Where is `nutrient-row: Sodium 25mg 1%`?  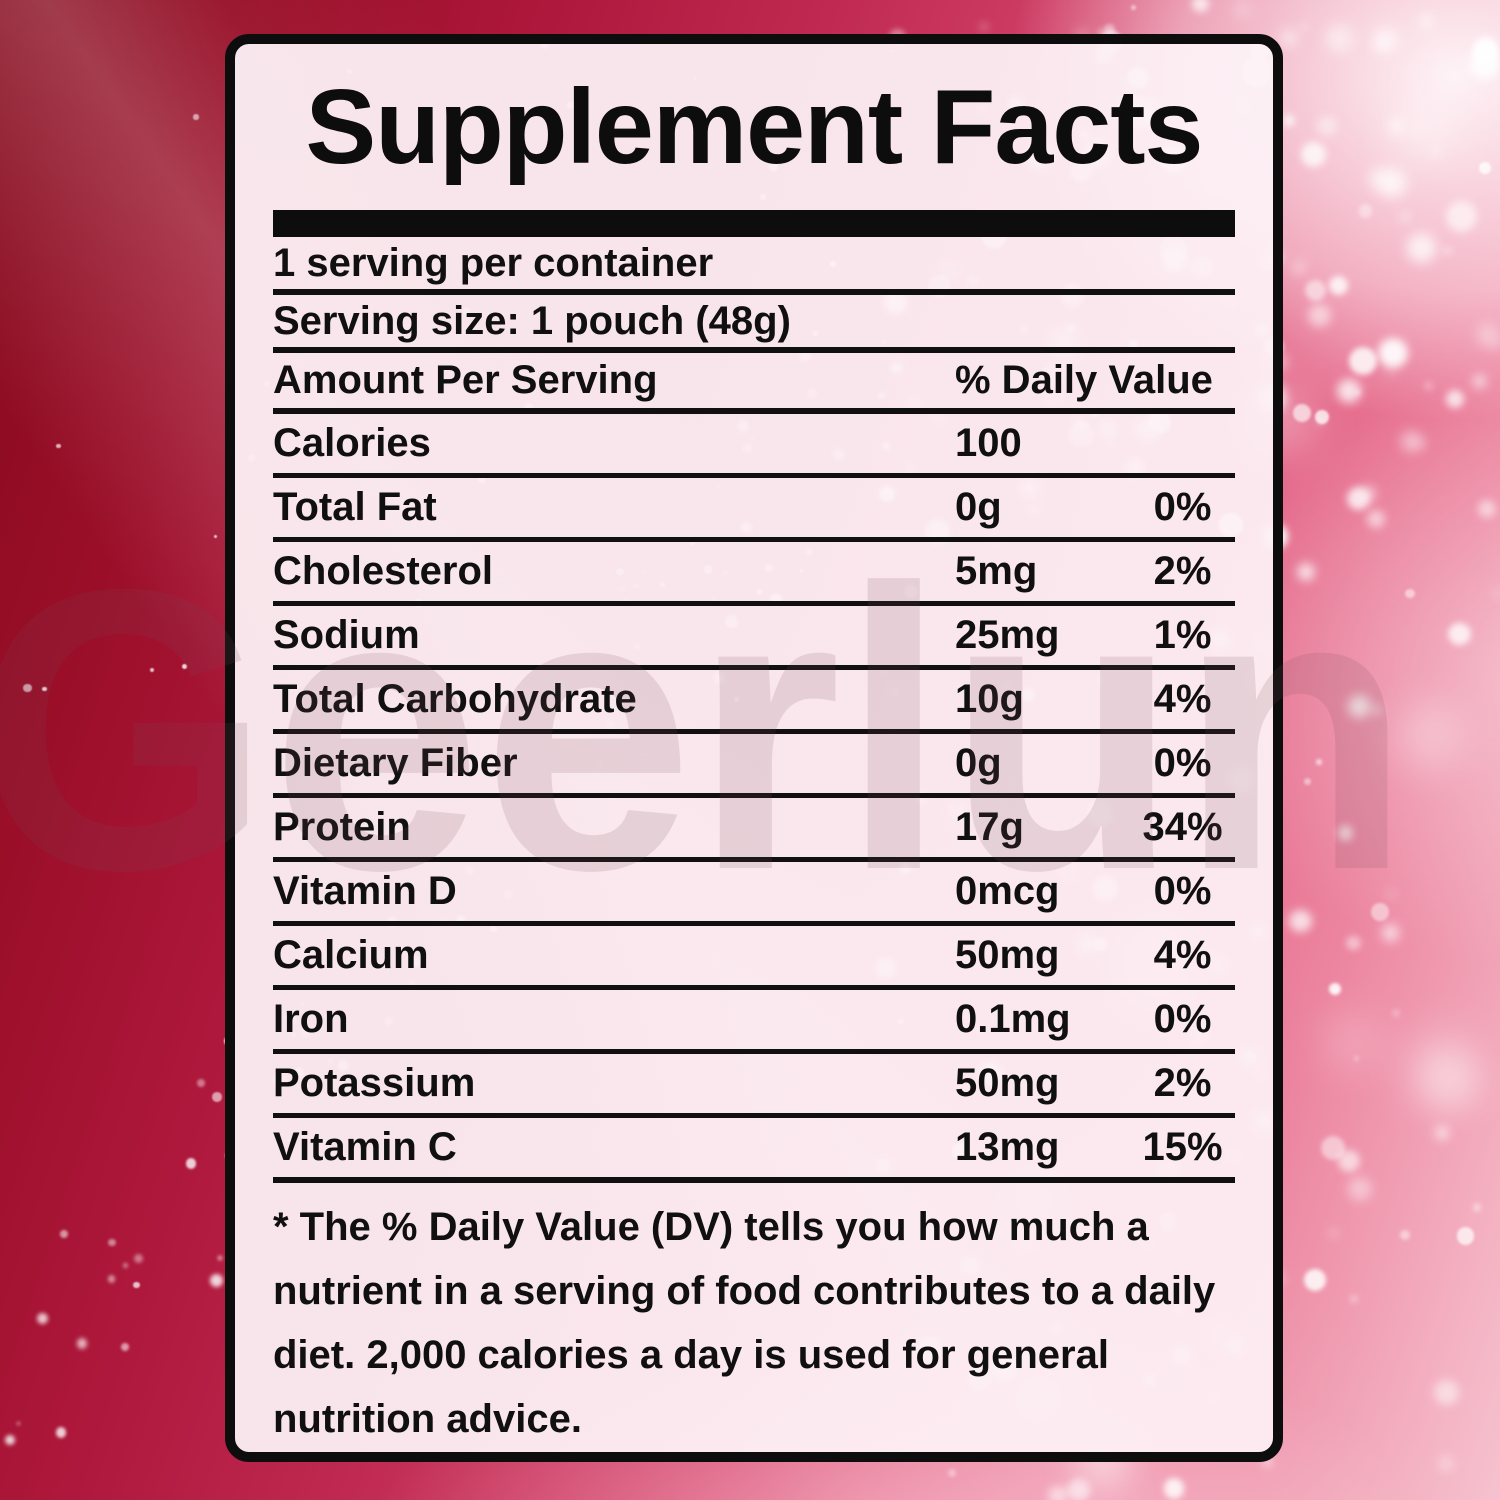
nutrient-row: Sodium 25mg 1% is located at coordinates (754, 638).